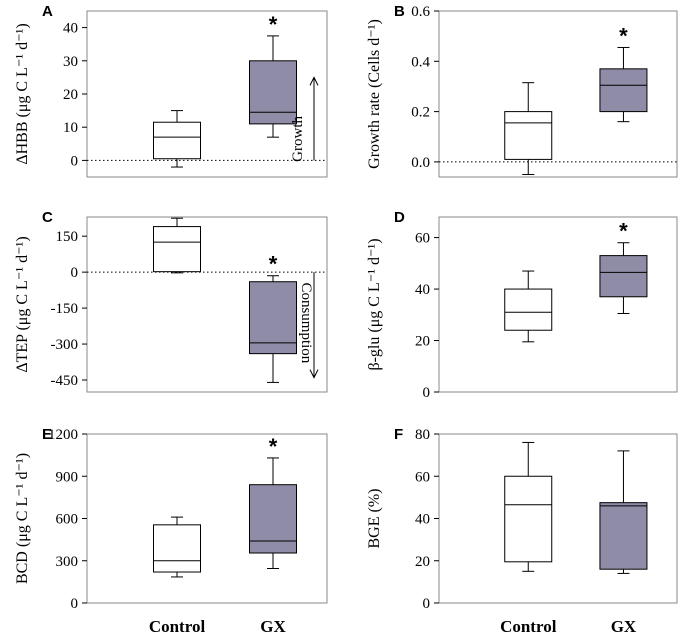  Describe the element at coordinates (399, 11) in the screenshot. I see `panel-label: B` at that location.